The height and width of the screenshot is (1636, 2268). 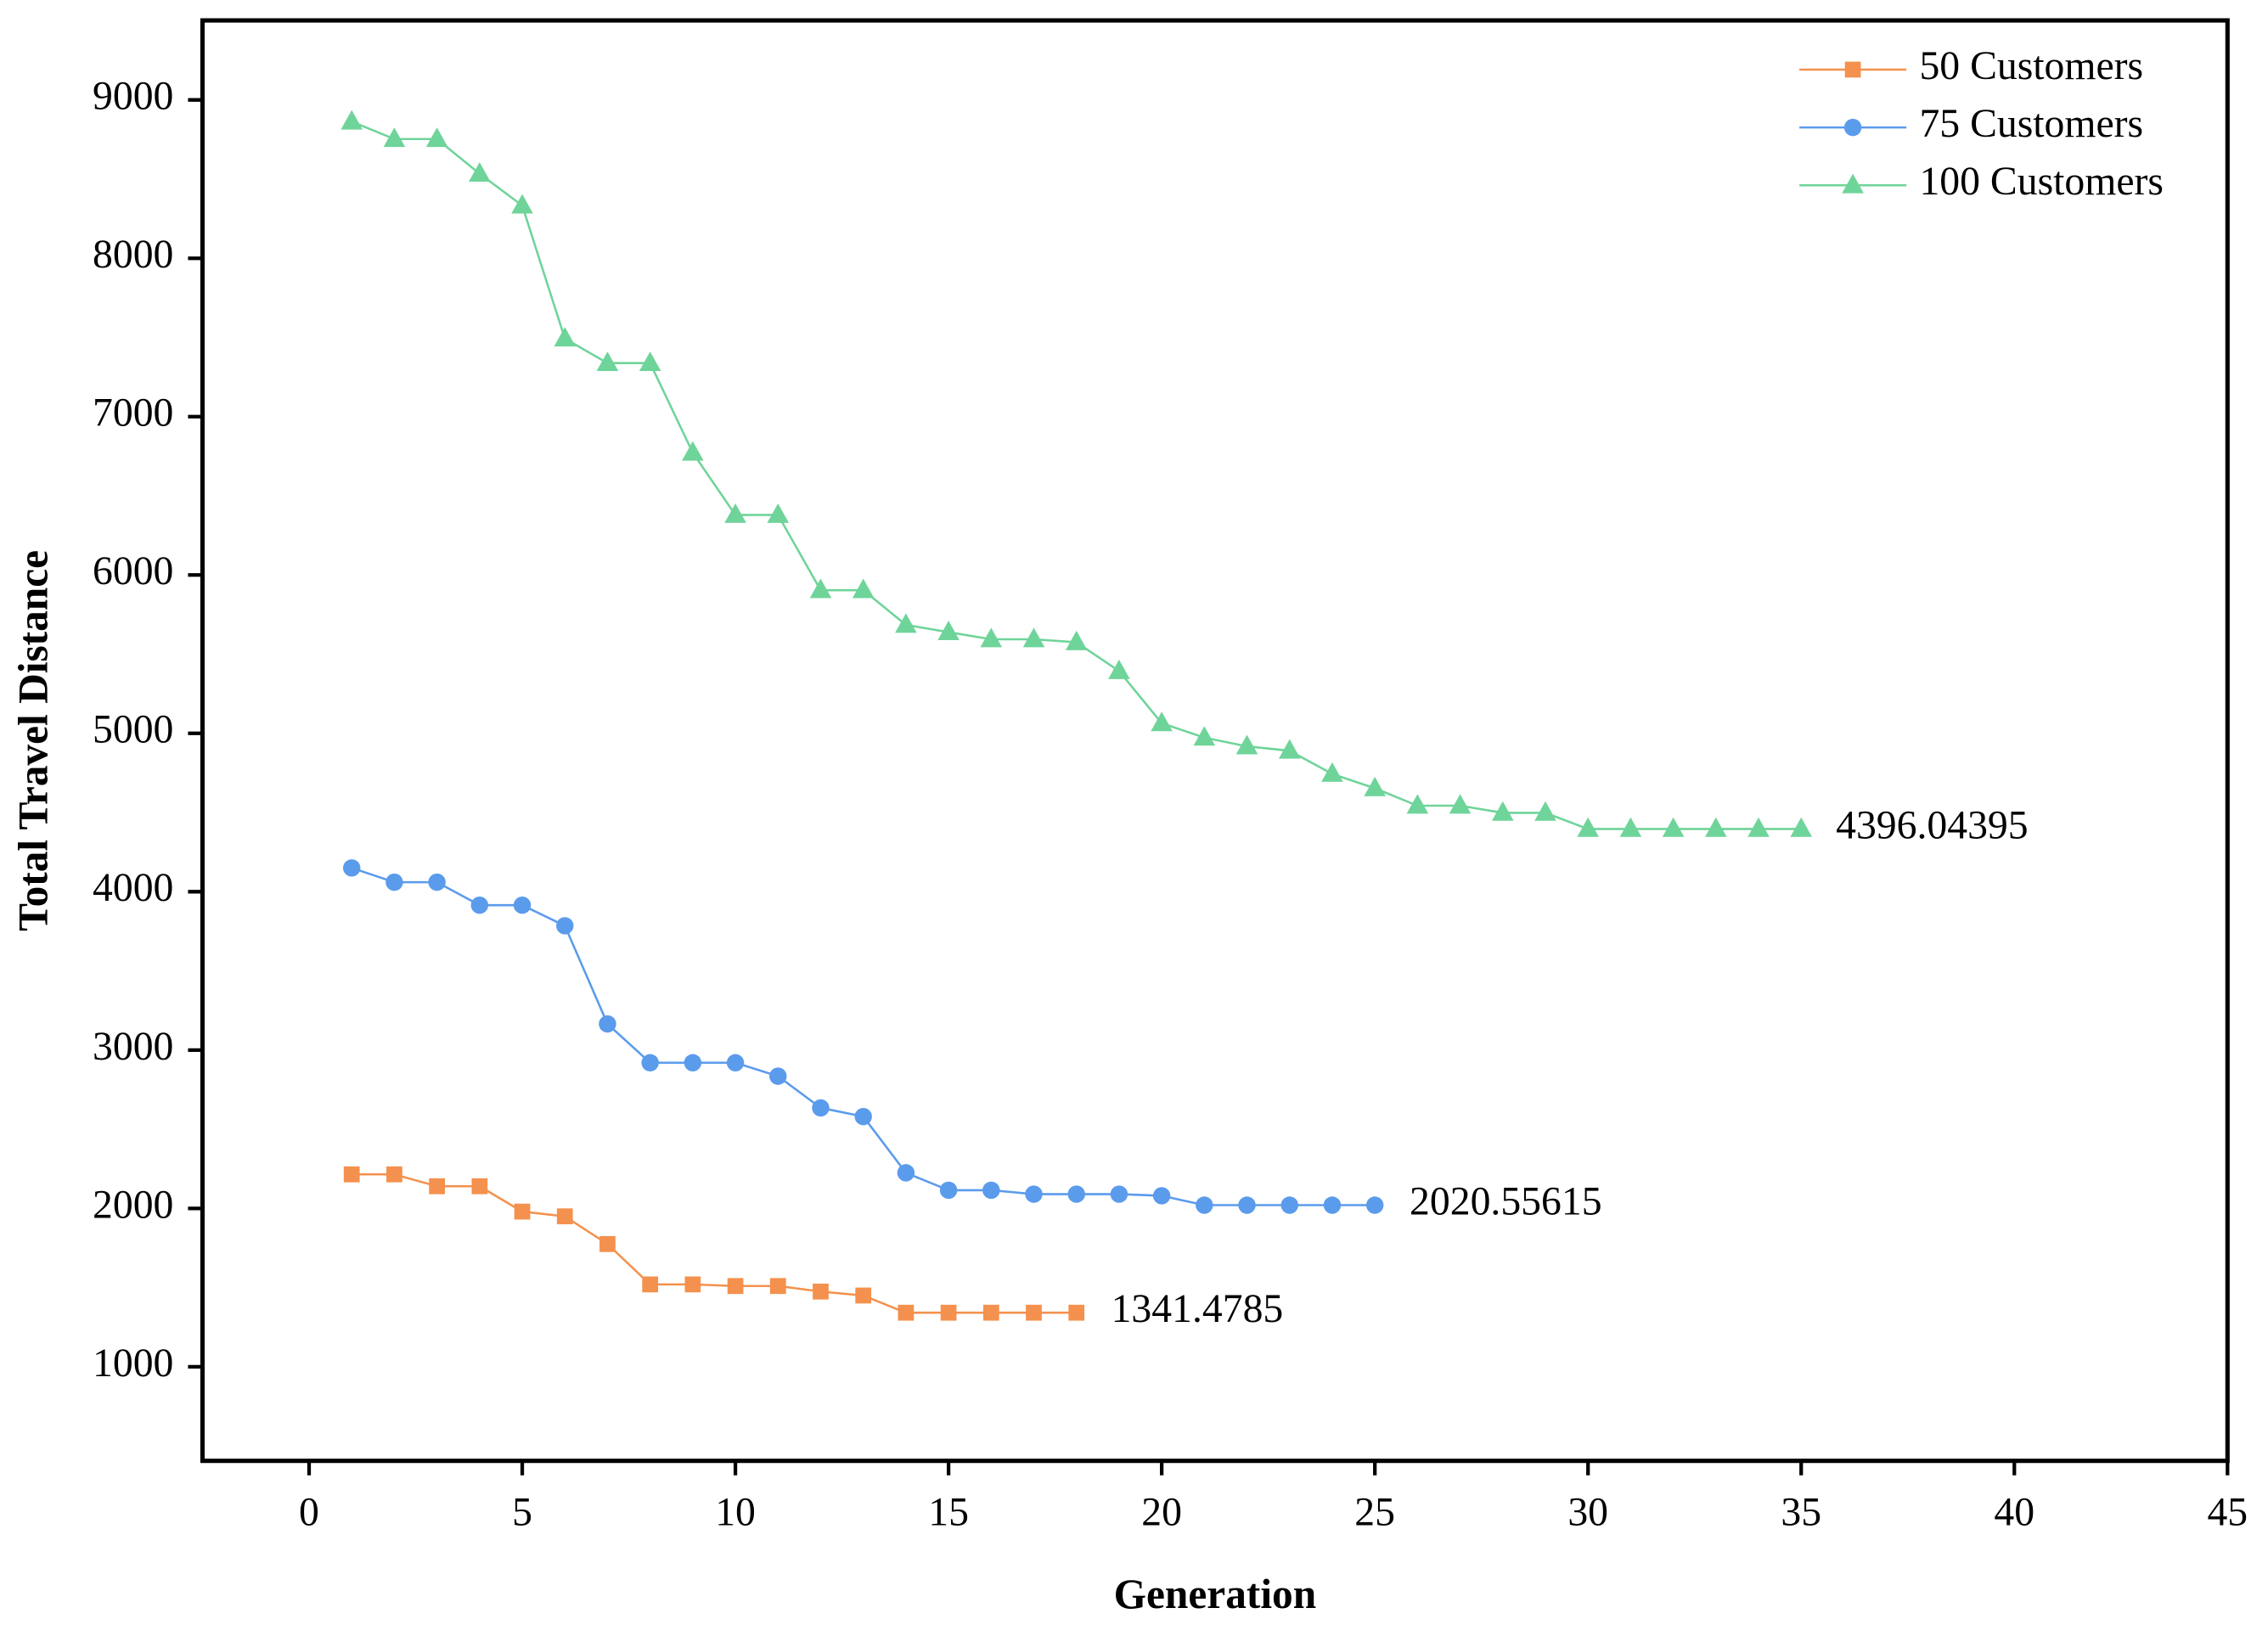 I want to click on y-tick-label: 8000, so click(x=133, y=255).